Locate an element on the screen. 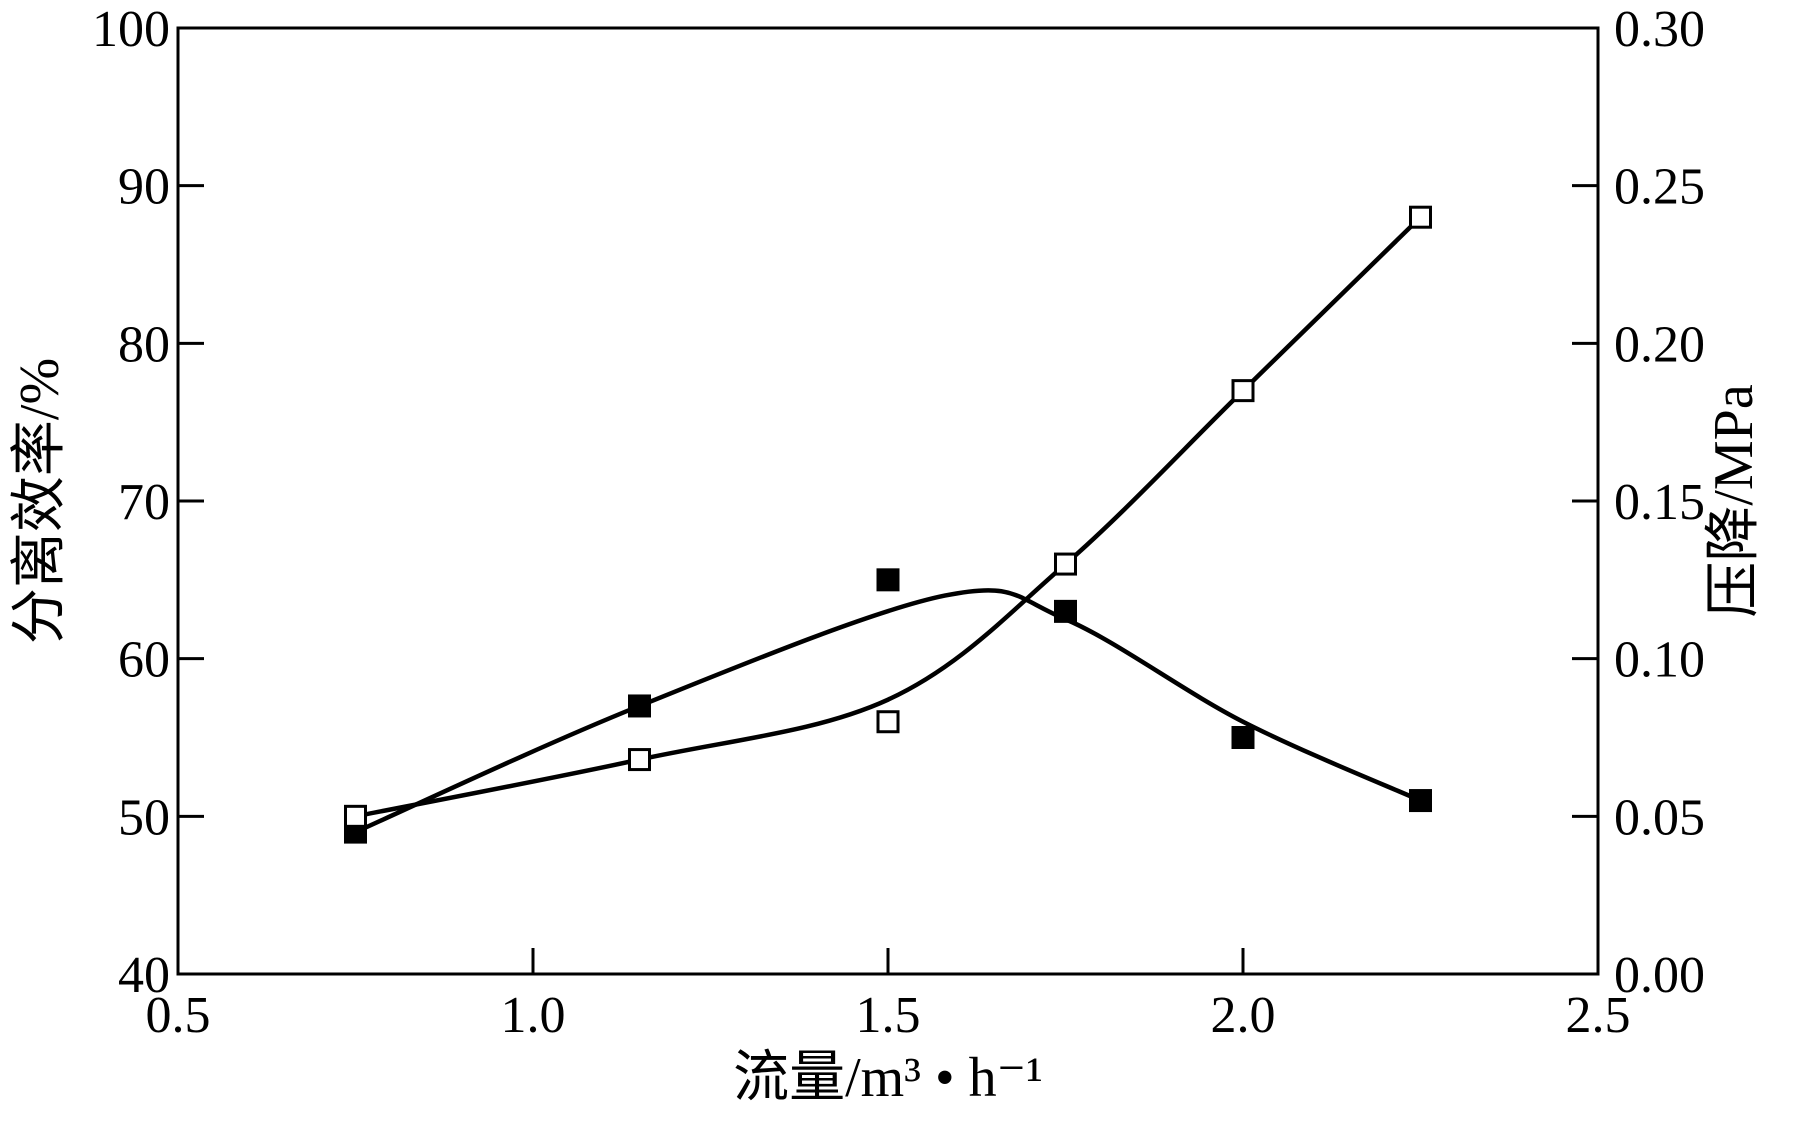 Image resolution: width=1806 pixels, height=1136 pixels. y-right-tick-label: 0.25 is located at coordinates (1659, 187).